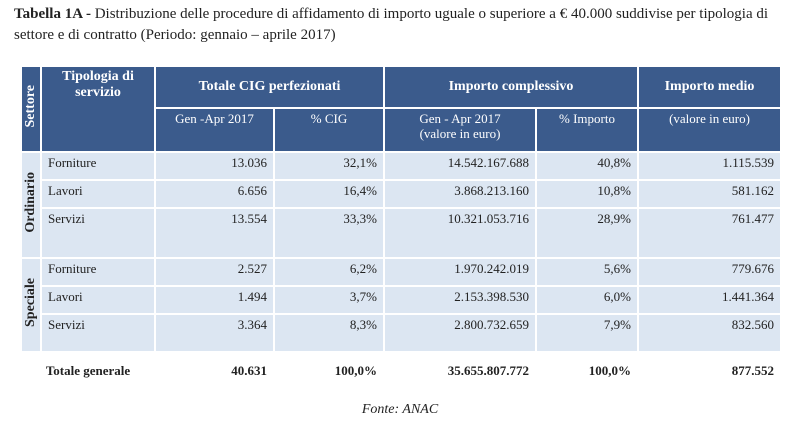 The height and width of the screenshot is (436, 800). What do you see at coordinates (709, 130) in the screenshot?
I see `header-cell: (valore in euro)` at bounding box center [709, 130].